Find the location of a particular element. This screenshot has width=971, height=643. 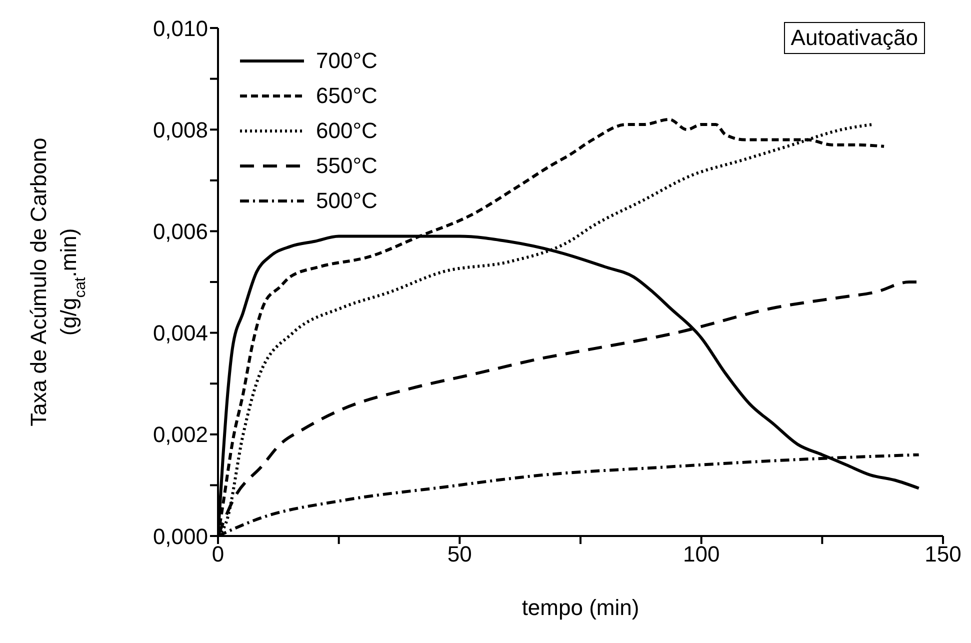

y-tick-label: 0,008 is located at coordinates (180, 129).